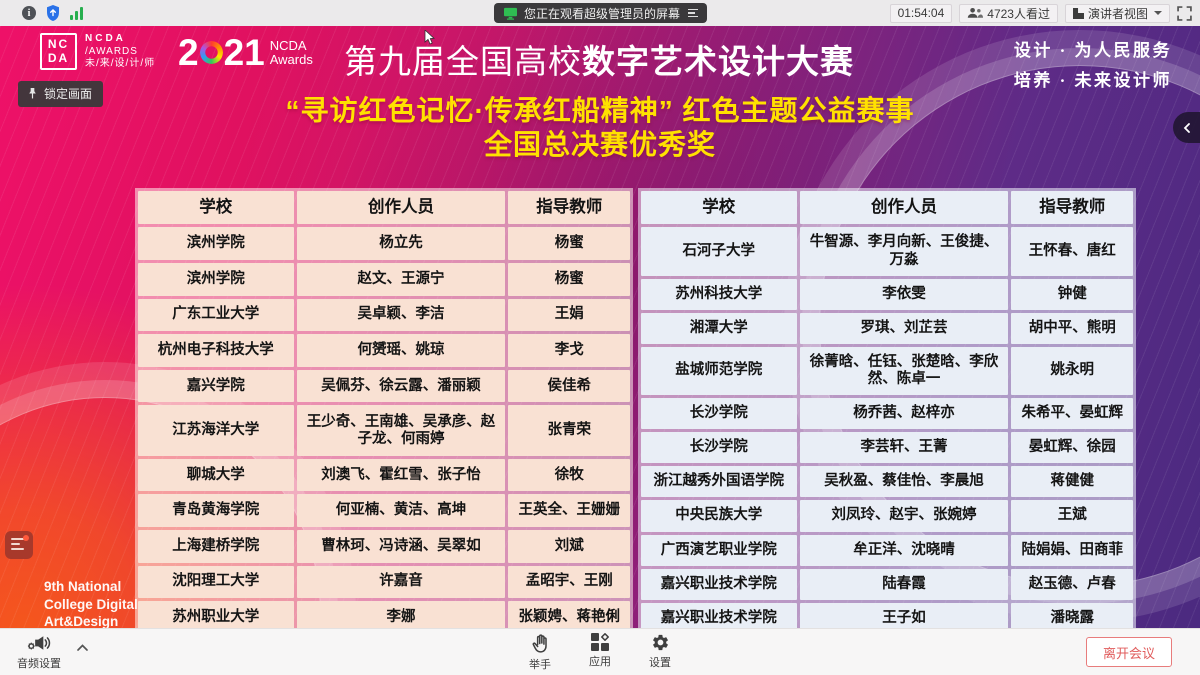 The height and width of the screenshot is (675, 1200). Describe the element at coordinates (719, 448) in the screenshot. I see `school-cell: 长沙学院` at that location.